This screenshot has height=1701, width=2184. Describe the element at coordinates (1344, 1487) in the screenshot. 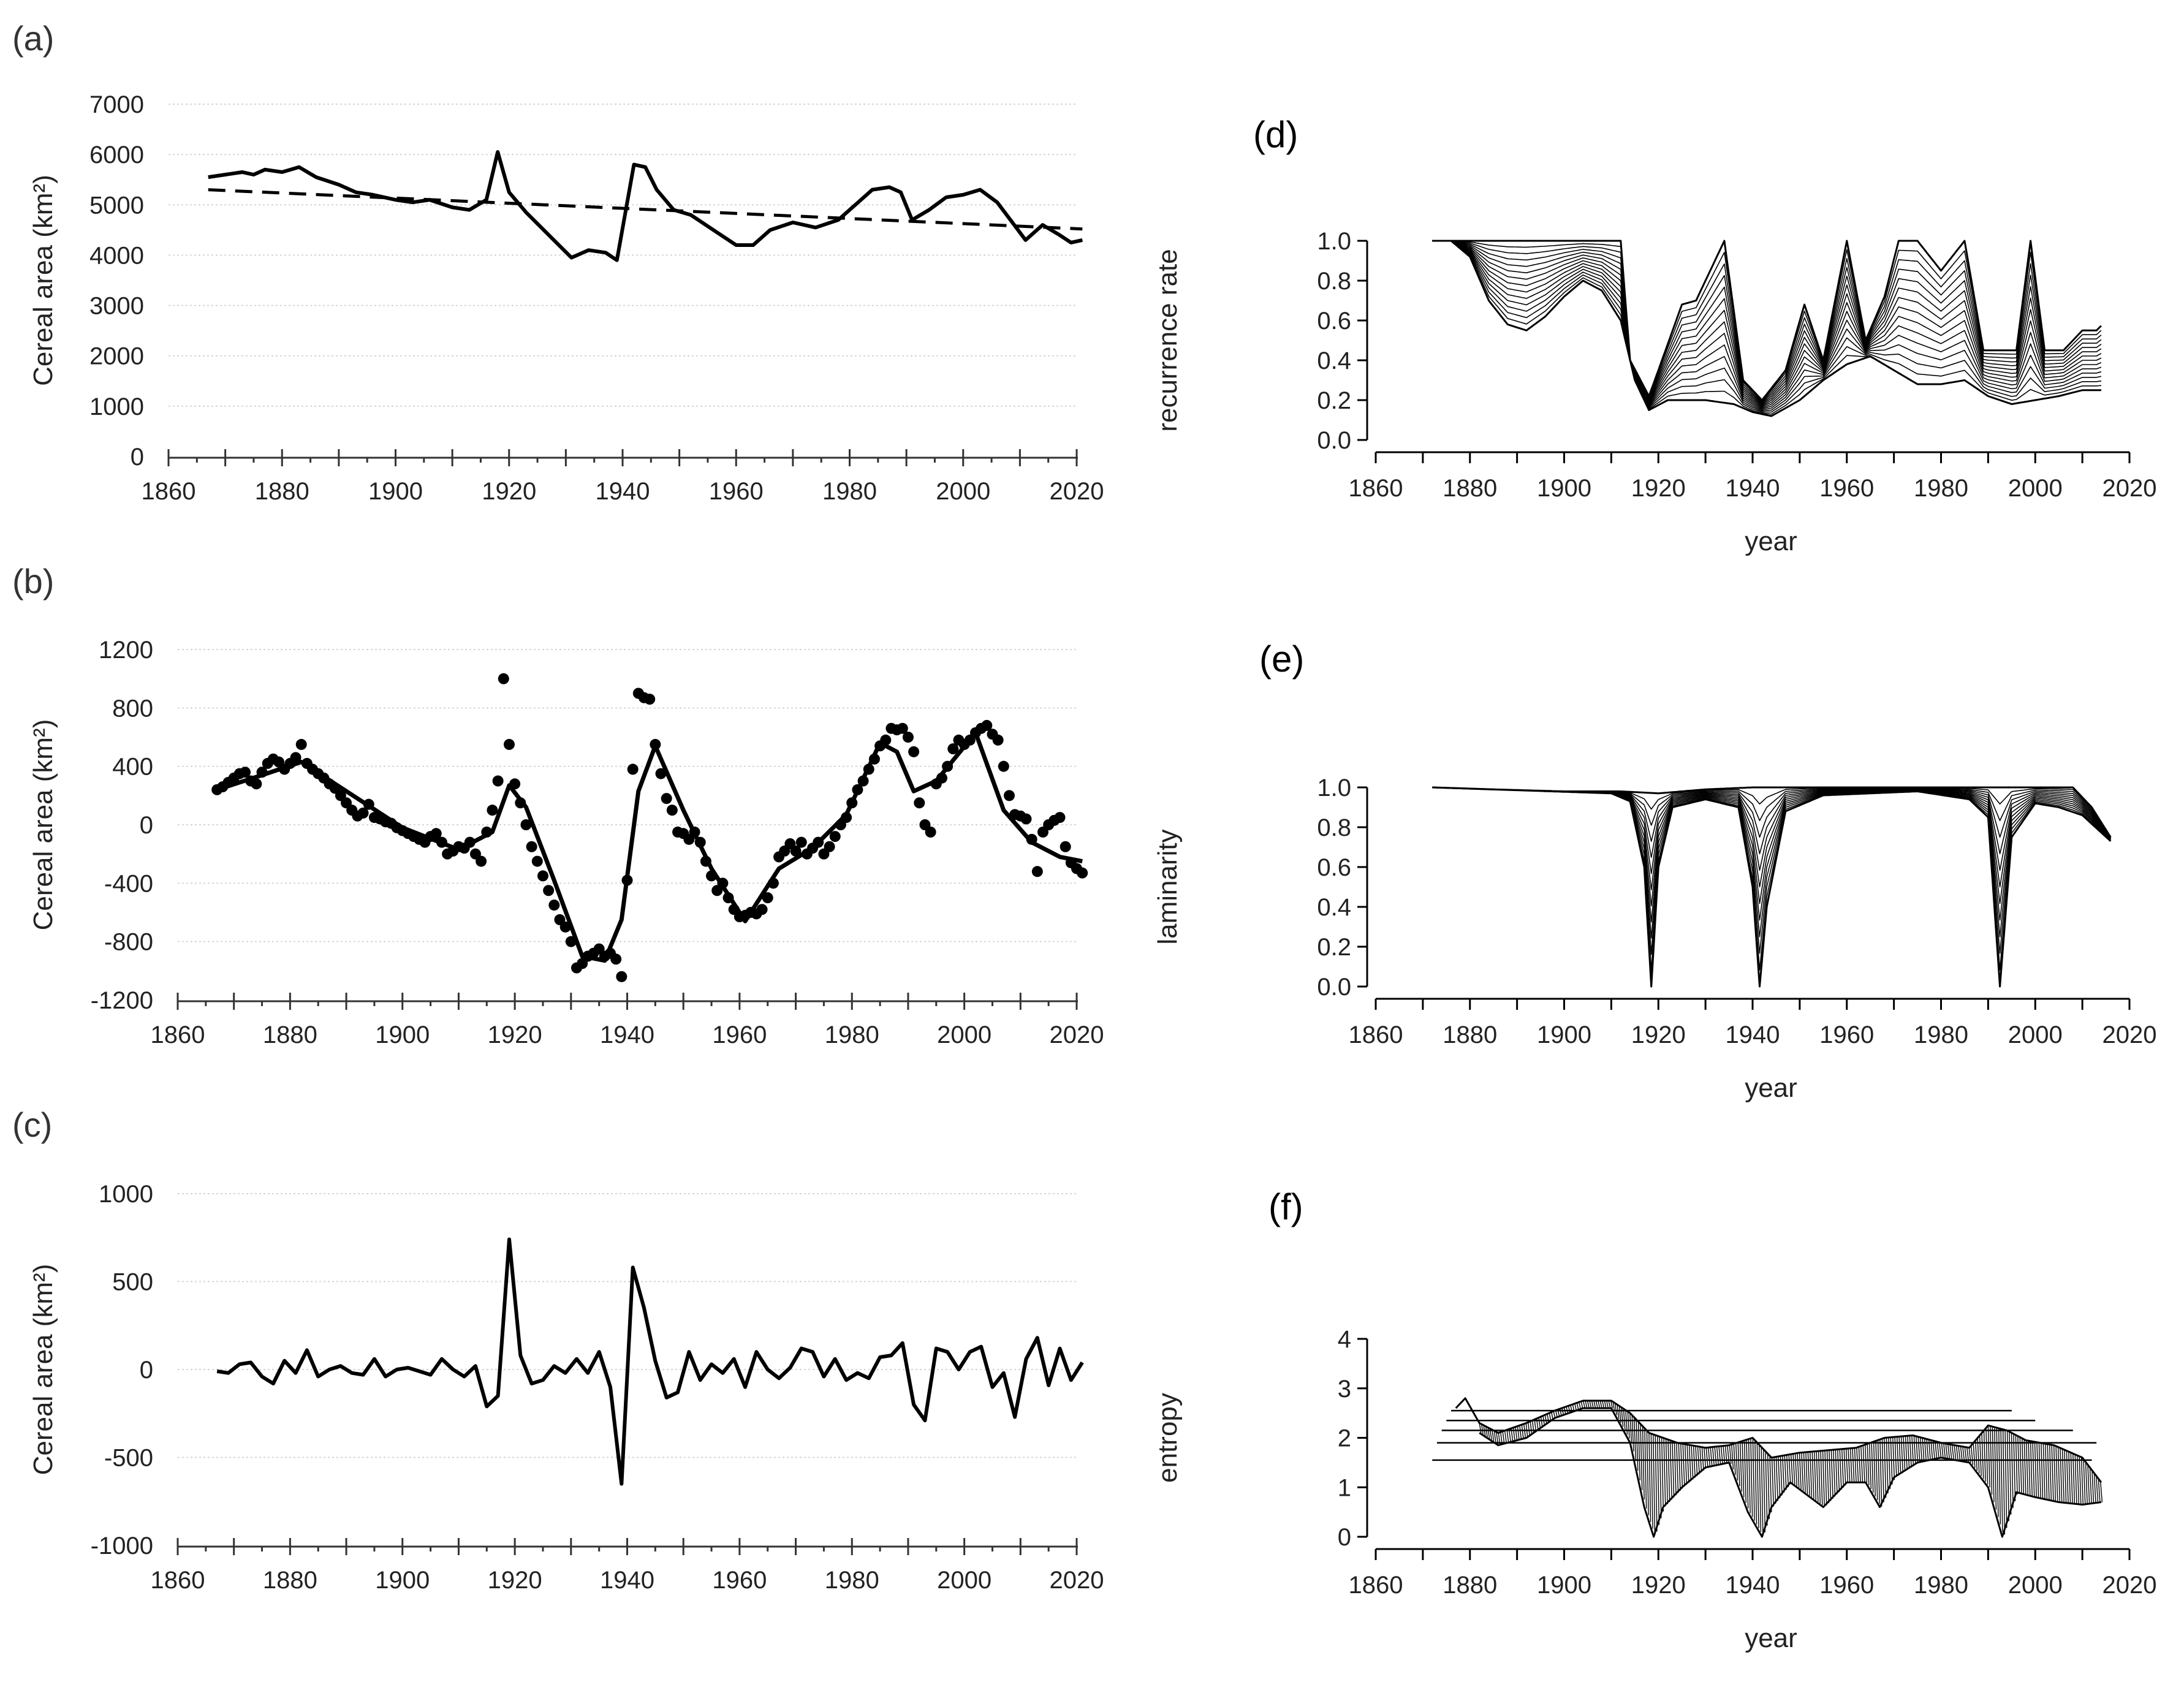

I see `y-tick-label: 1` at that location.